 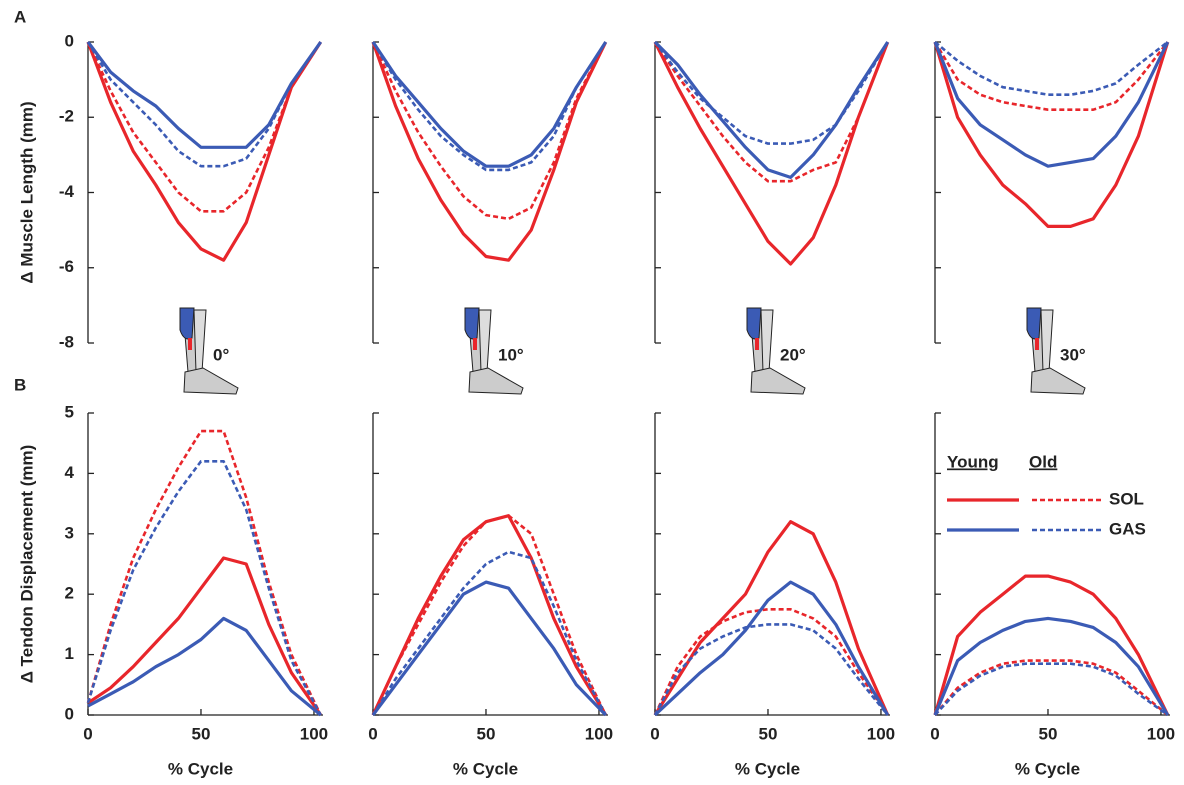 What do you see at coordinates (69, 653) in the screenshot?
I see `y-tick-label: 1` at bounding box center [69, 653].